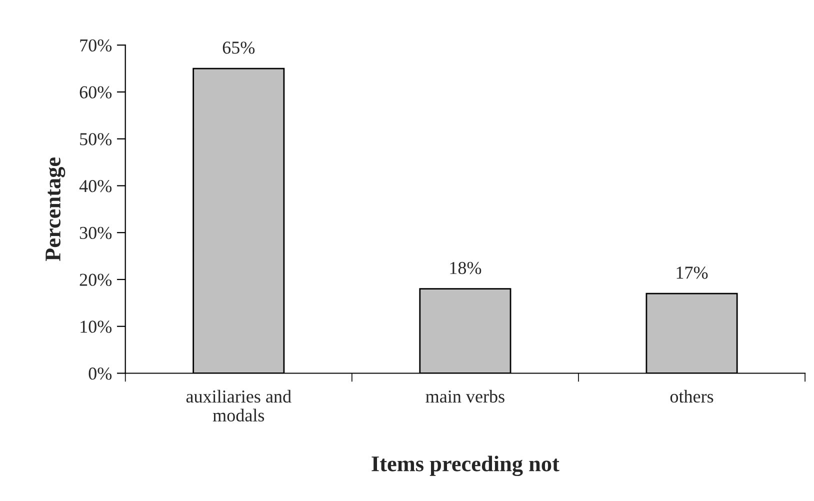 This screenshot has width=814, height=501. Describe the element at coordinates (692, 272) in the screenshot. I see `data-label: 17%` at that location.